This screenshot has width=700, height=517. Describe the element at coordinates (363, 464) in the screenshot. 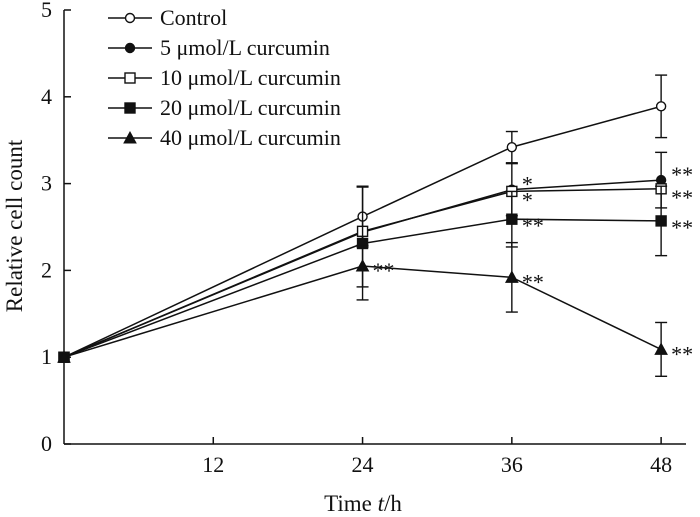

I see `x-tick-label: 24` at that location.